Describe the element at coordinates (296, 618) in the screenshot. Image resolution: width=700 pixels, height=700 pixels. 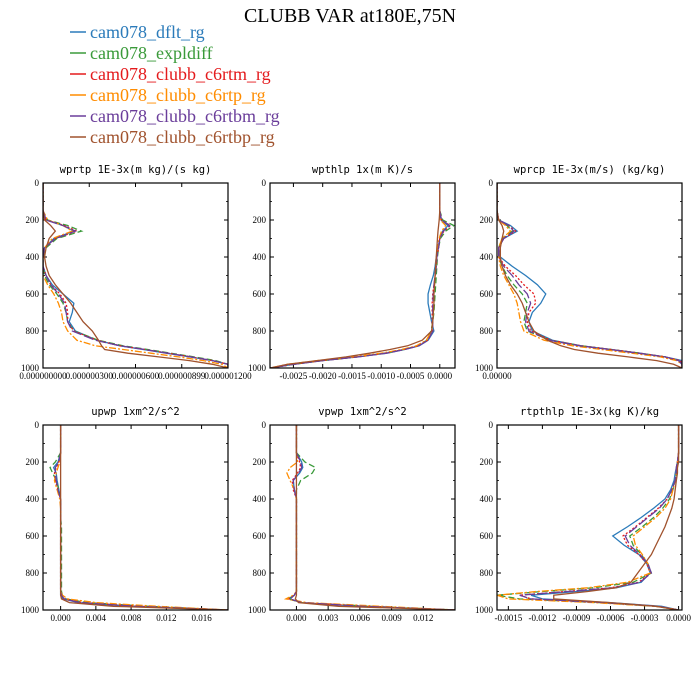
I see `x-tick-label: 0.000` at that location.